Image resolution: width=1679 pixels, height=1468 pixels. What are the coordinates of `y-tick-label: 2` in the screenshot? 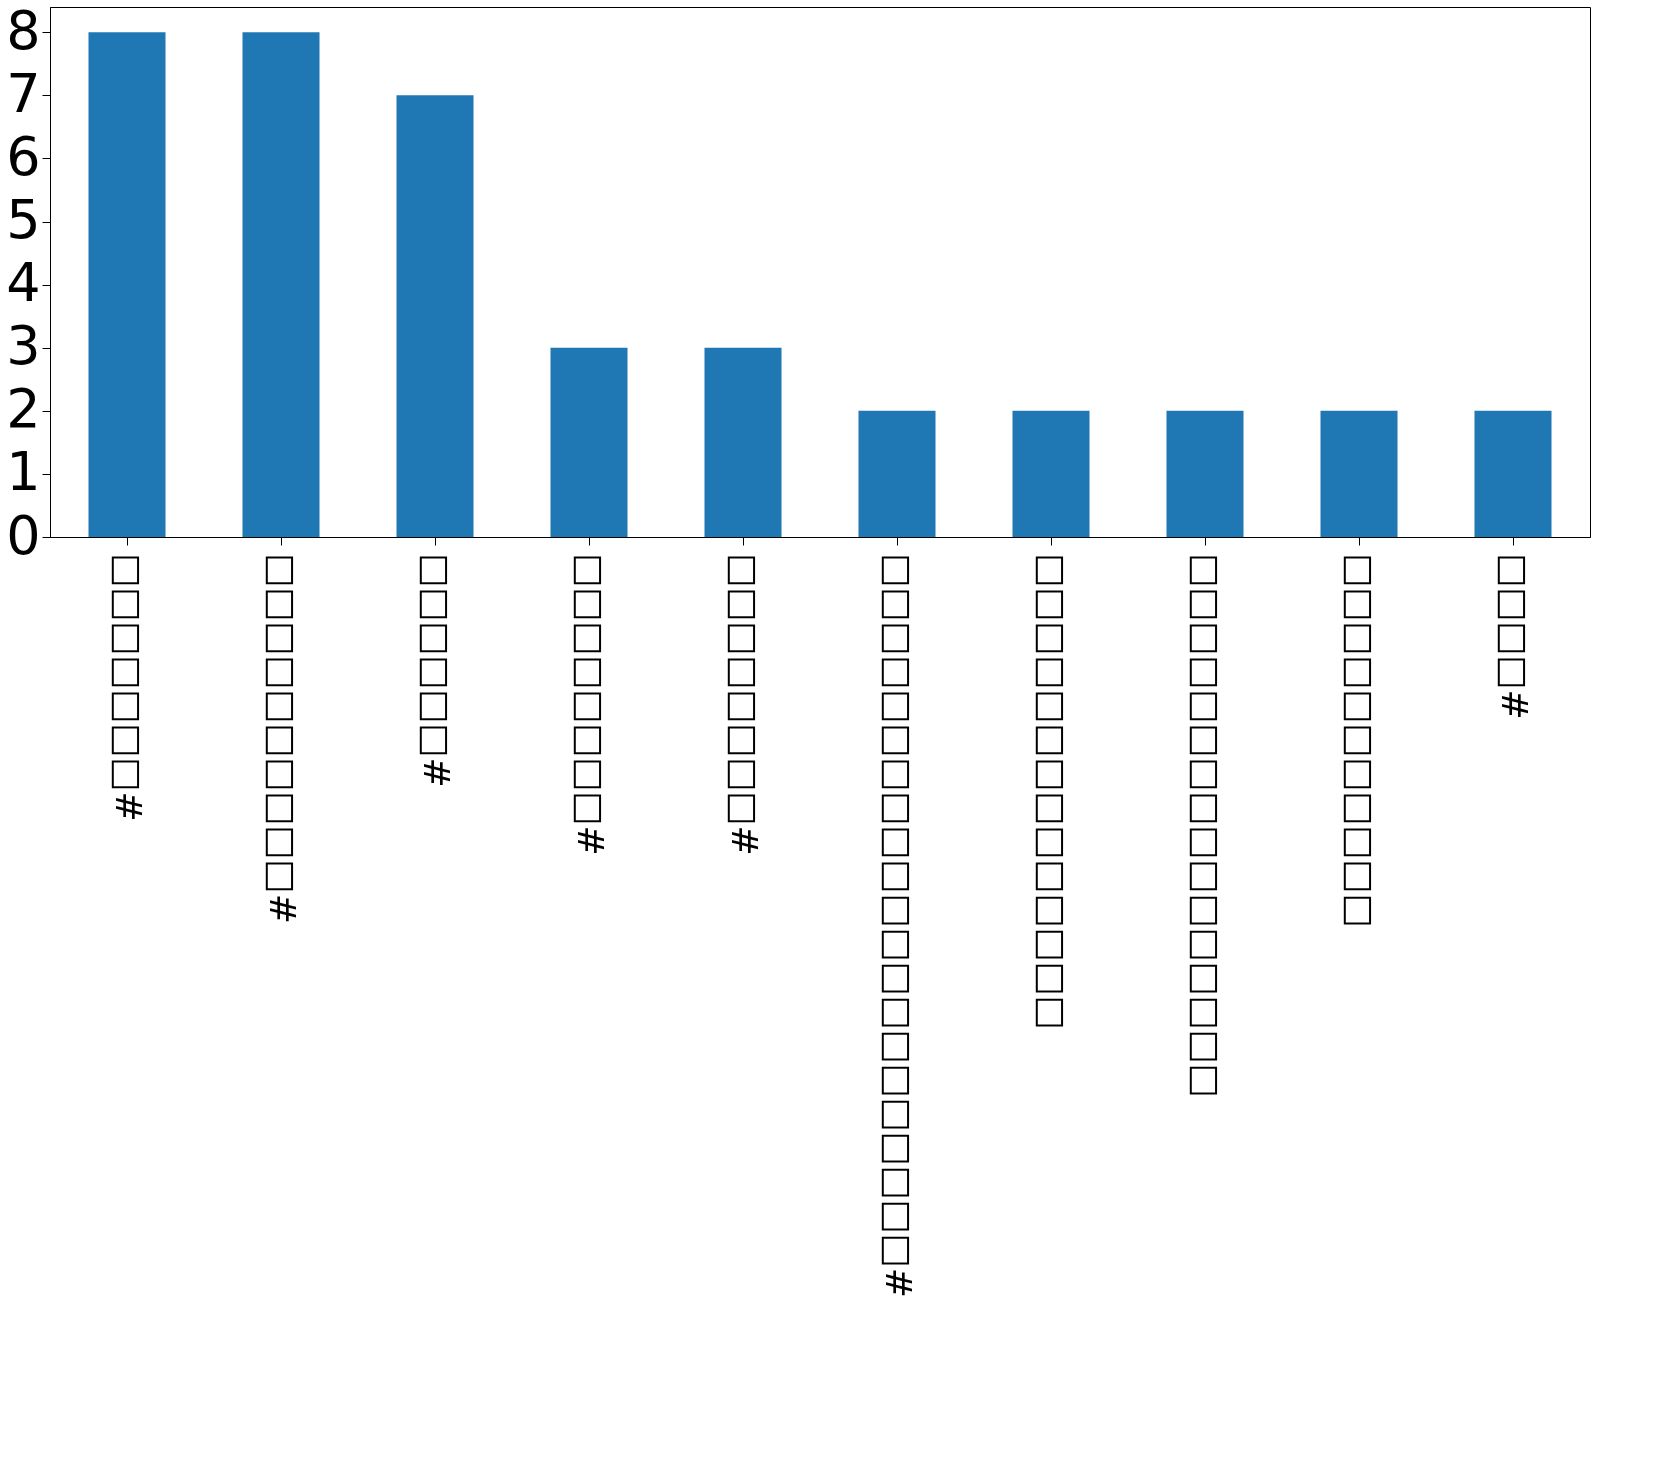 It's located at (23, 409).